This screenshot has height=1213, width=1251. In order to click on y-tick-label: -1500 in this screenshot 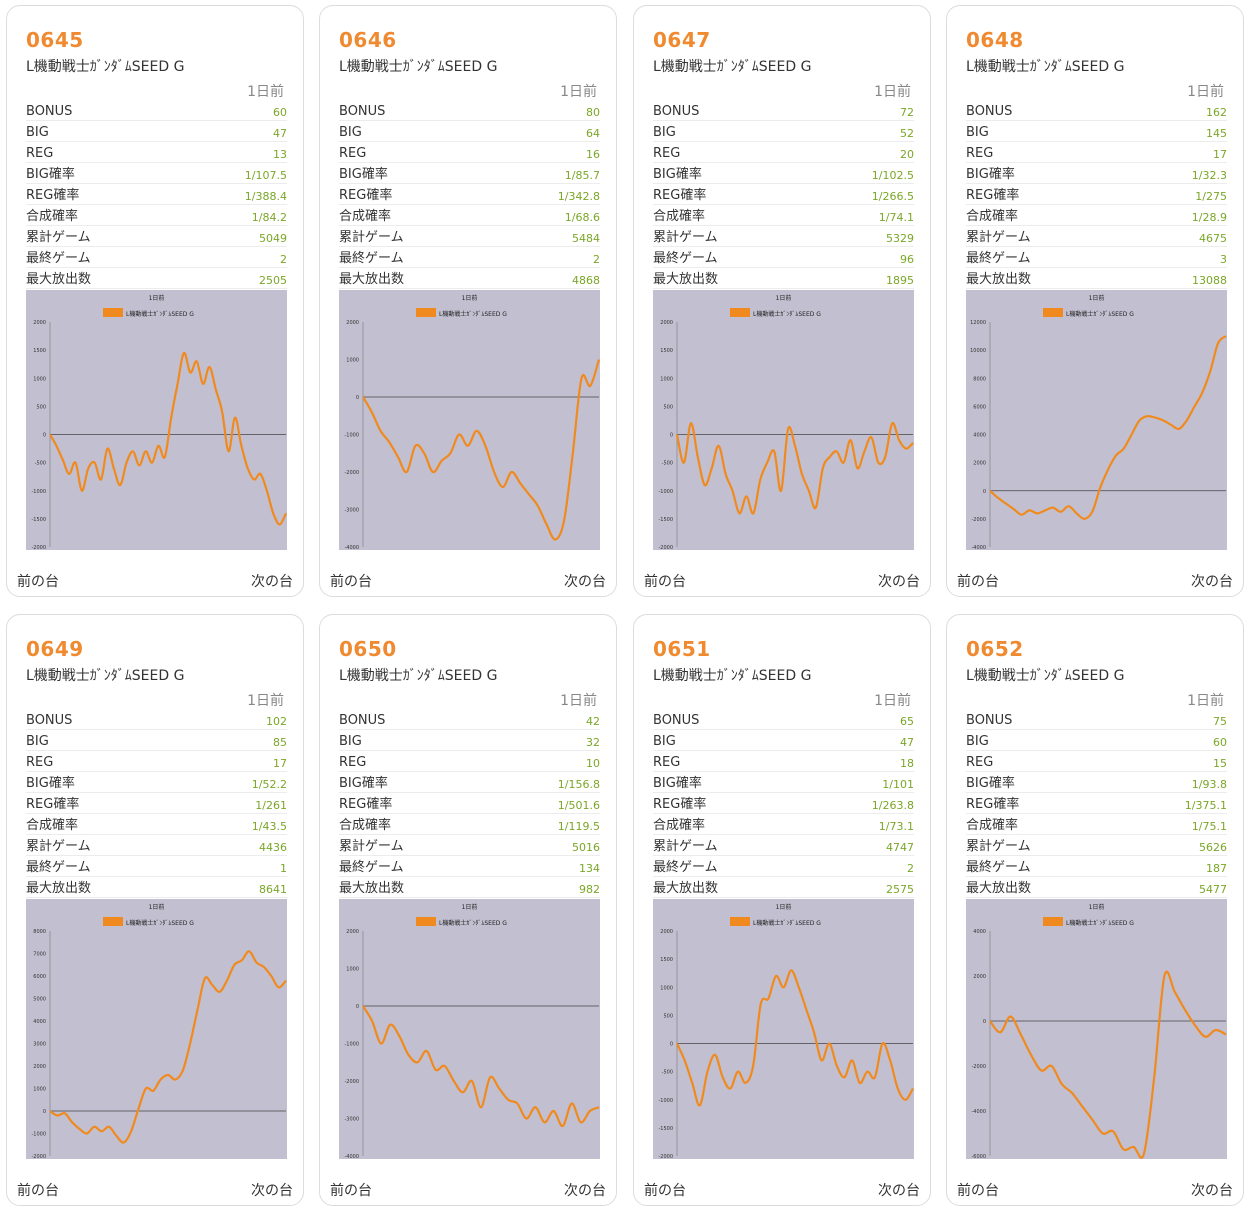, I will do `click(38, 520)`.